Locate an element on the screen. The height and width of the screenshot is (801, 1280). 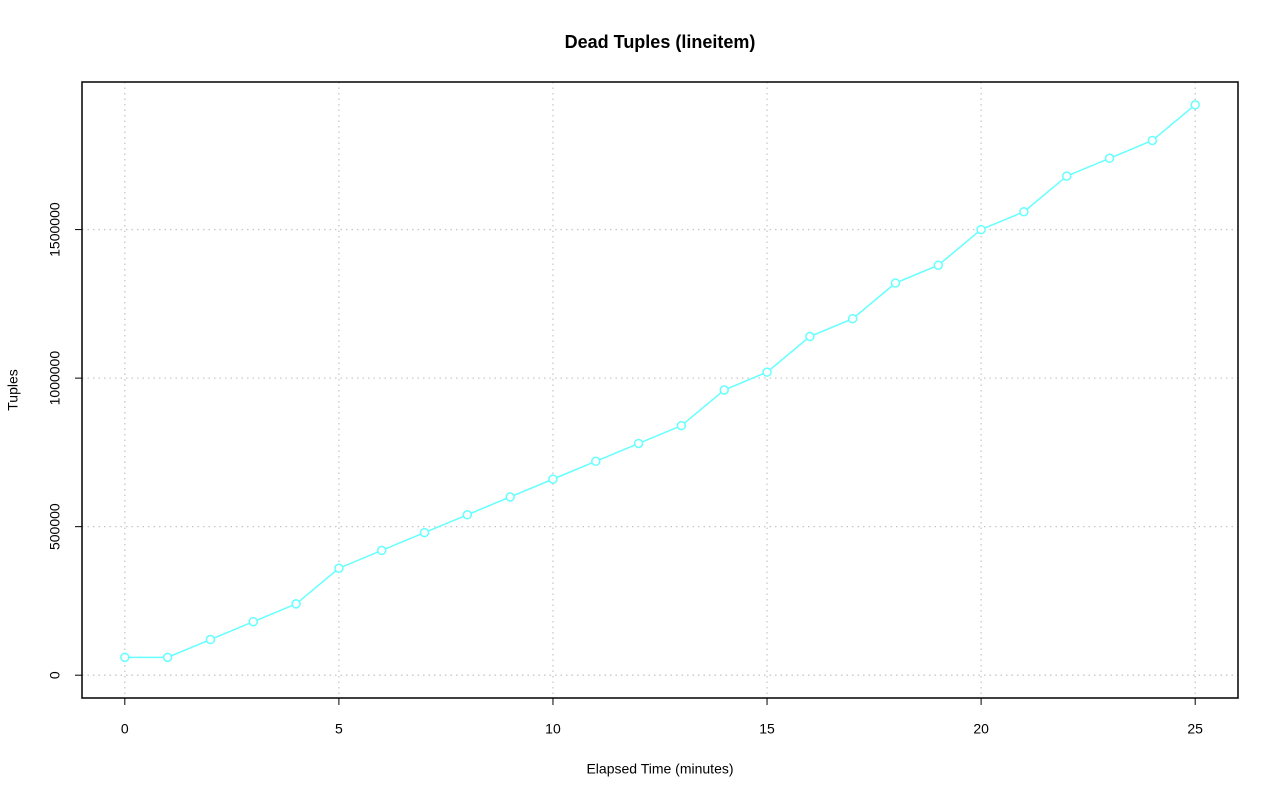
x-tick-label: 10 is located at coordinates (553, 729).